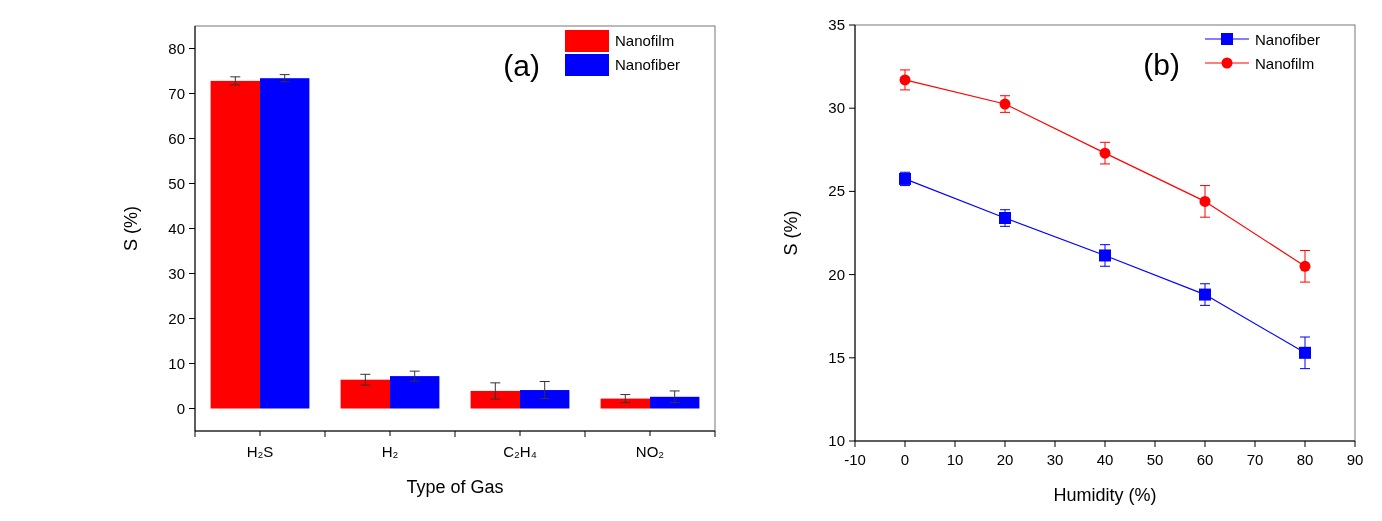  Describe the element at coordinates (1005, 459) in the screenshot. I see `x-tick-label: 20` at that location.